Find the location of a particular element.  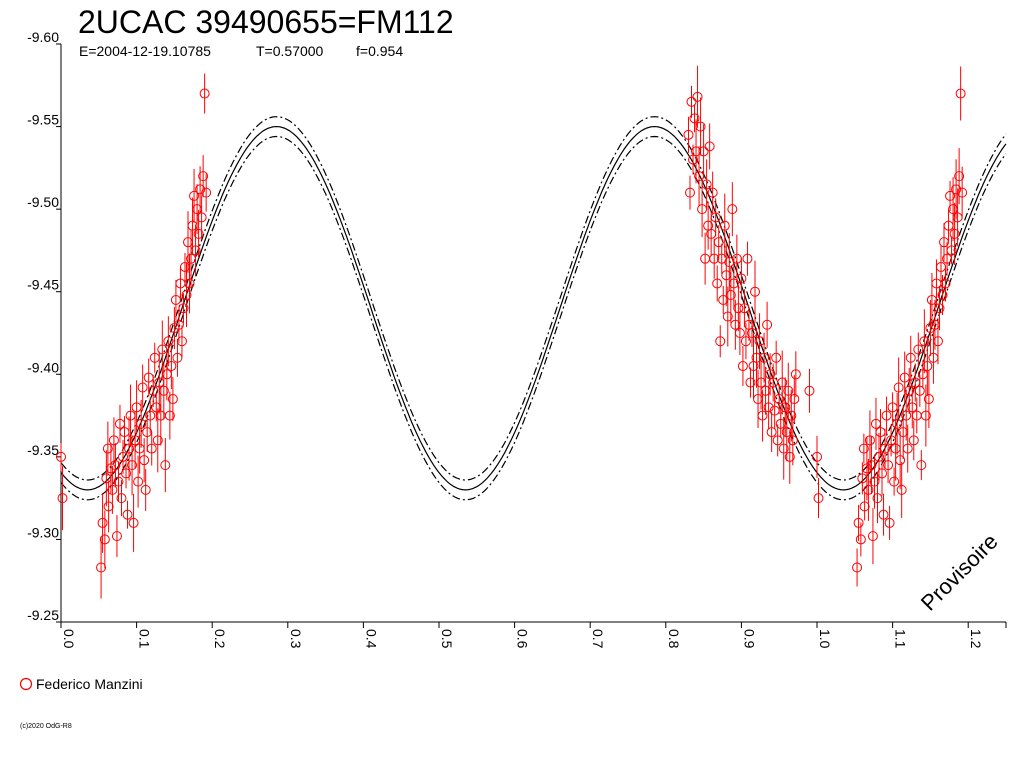

x-axis: 0.0 0.1 0.2 0.3 0.4 0.5 0.6 0.7 0.8 0.9 1.0 1.1 1.2 is located at coordinates (522, 635).